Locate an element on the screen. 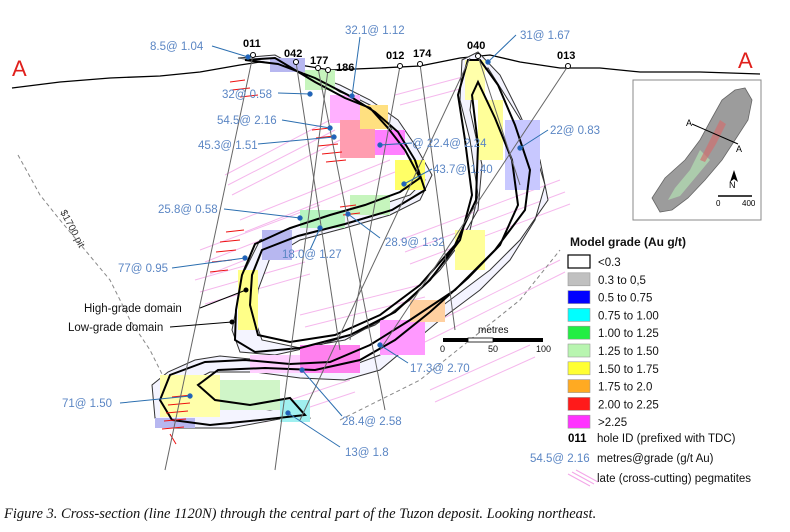 This screenshot has height=532, width=790. pegmatite-legend-icon is located at coordinates (583, 478).